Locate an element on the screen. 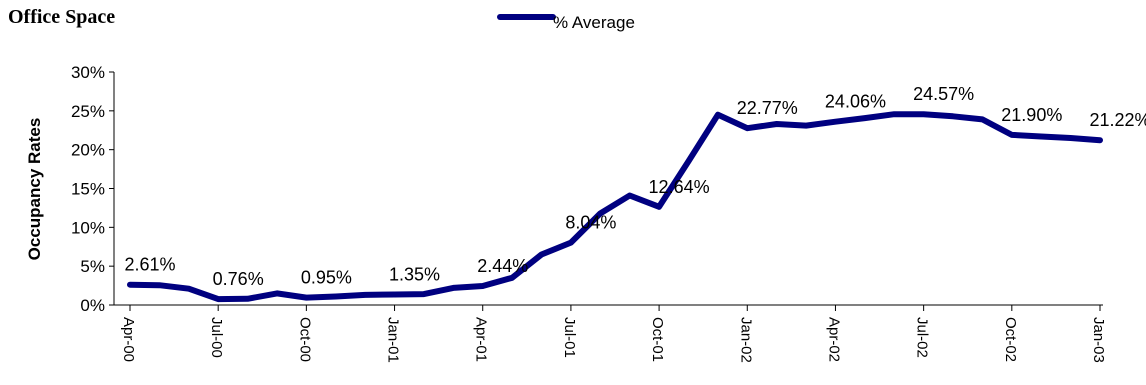 This screenshot has height=385, width=1146. y-axis-ticks: 0% 5% 10% 15% 20% 25% 30% is located at coordinates (92, 189).